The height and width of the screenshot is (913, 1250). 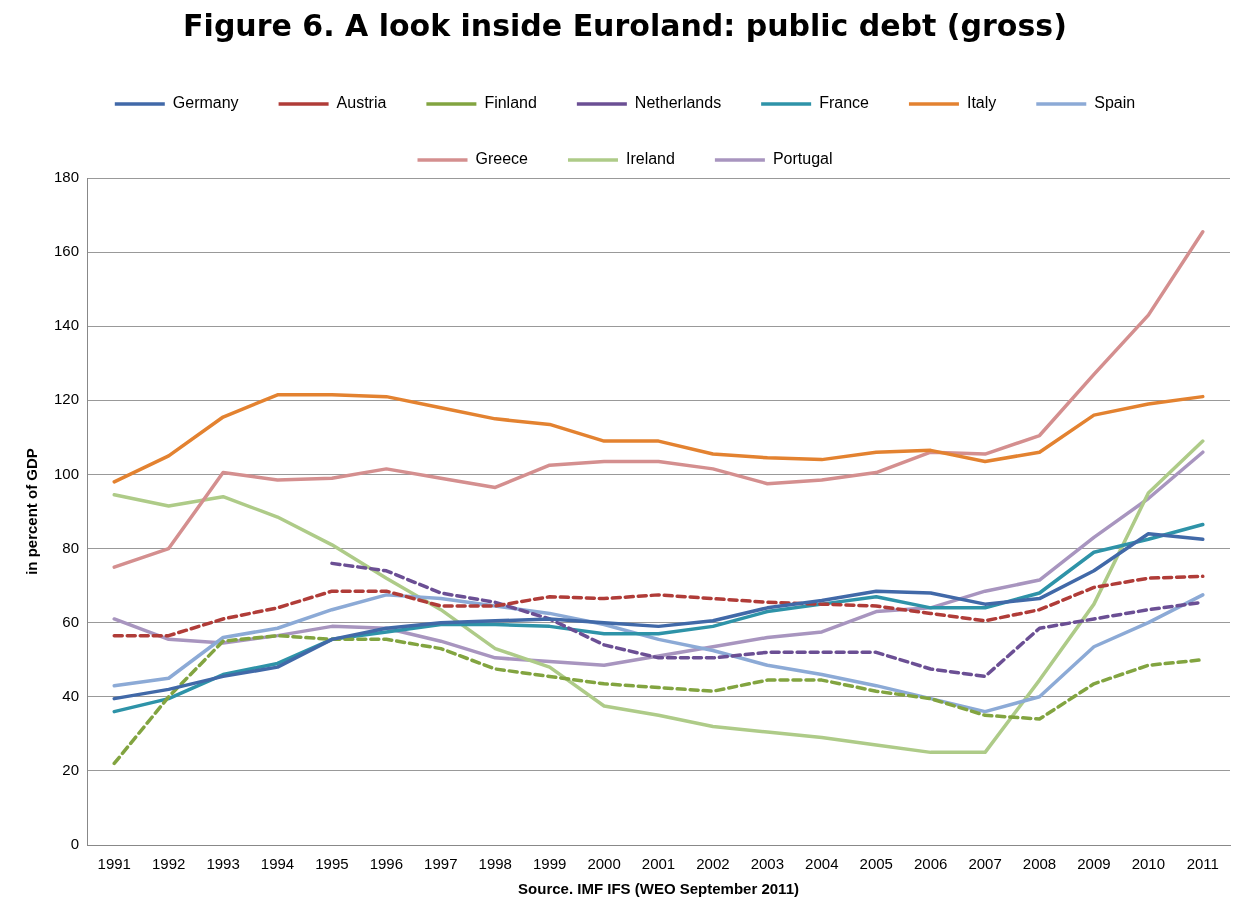 I want to click on y-tick-label: 0, so click(x=75, y=844).